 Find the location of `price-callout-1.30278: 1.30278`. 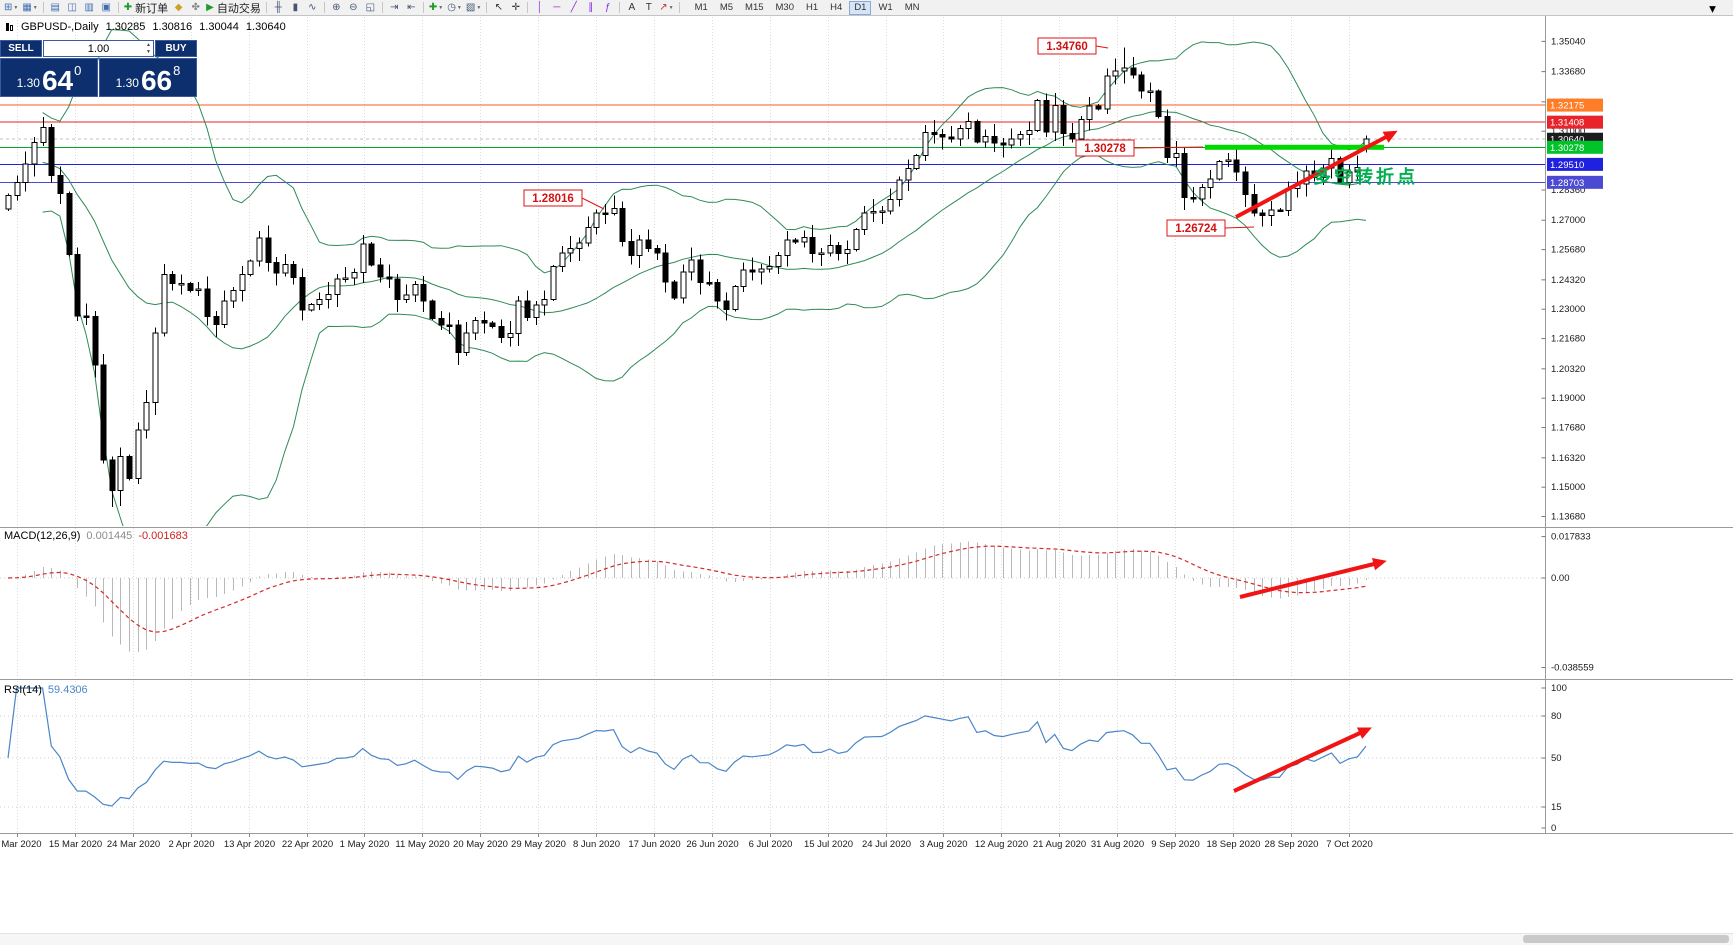

price-callout-1.30278: 1.30278 is located at coordinates (1139, 148).